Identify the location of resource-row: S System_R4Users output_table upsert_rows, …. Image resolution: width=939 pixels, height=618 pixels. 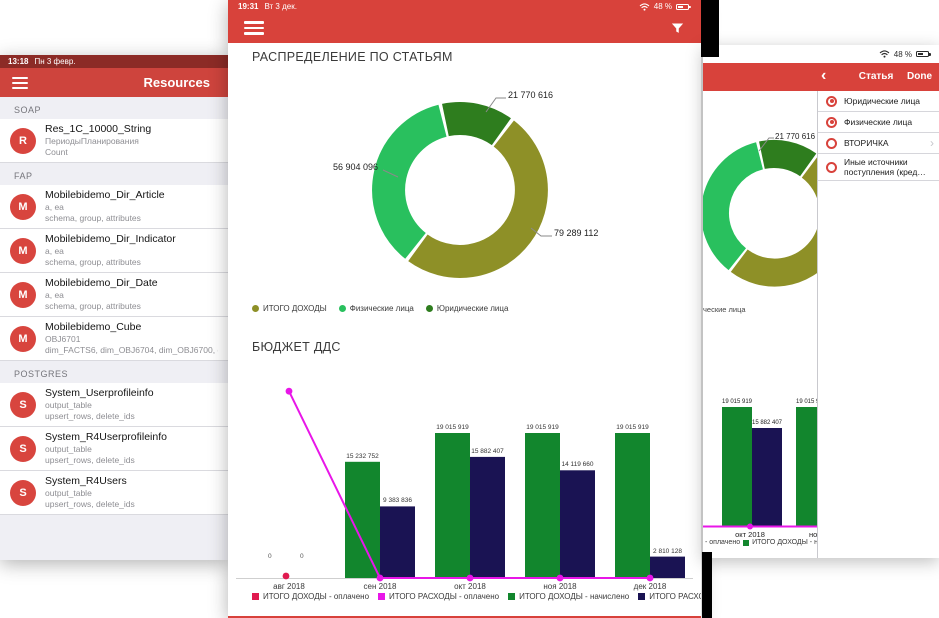
(114, 493).